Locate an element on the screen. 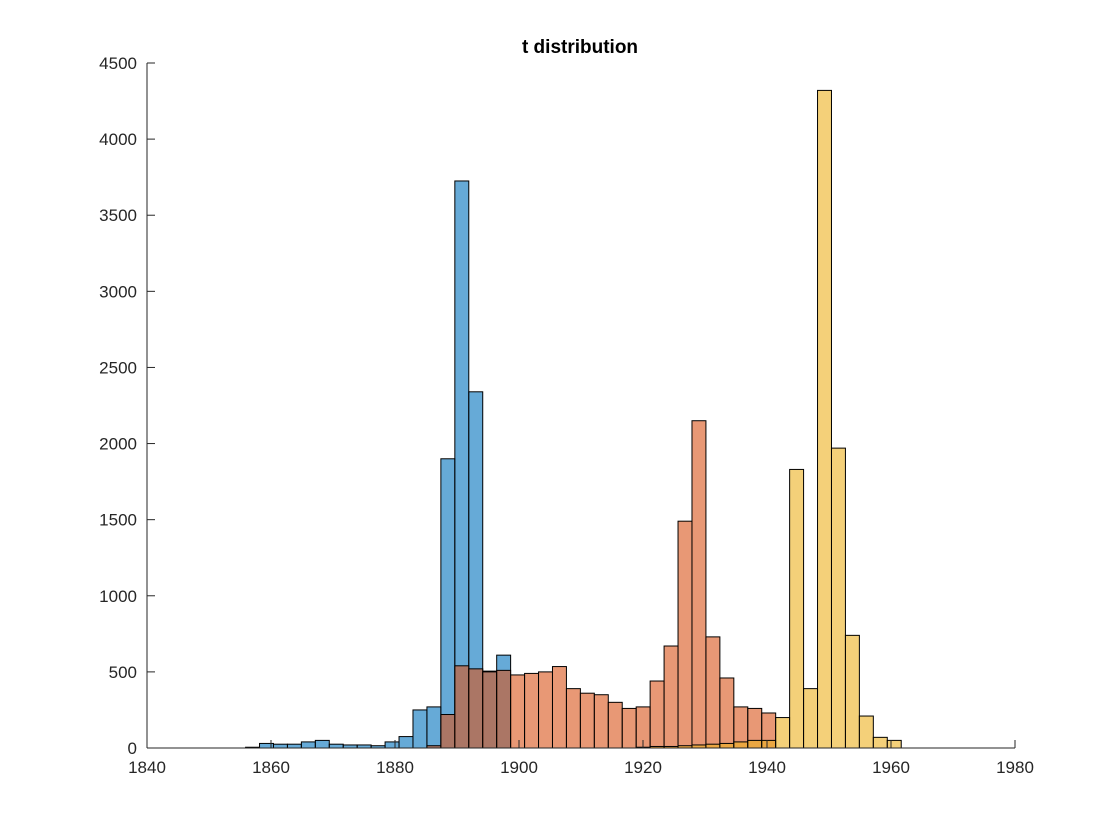  y-tick-label: 1000 is located at coordinates (118, 596).